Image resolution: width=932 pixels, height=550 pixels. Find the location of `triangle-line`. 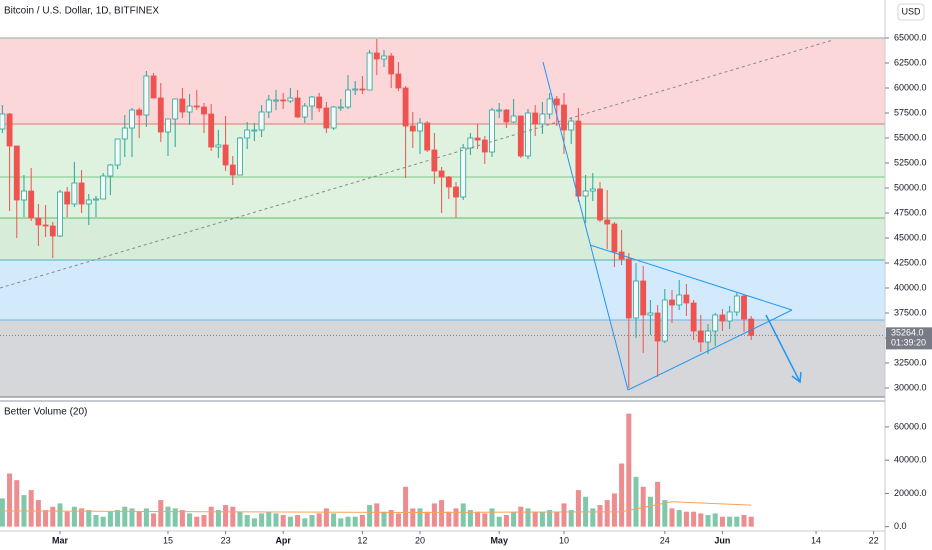

triangle-line is located at coordinates (710, 350).